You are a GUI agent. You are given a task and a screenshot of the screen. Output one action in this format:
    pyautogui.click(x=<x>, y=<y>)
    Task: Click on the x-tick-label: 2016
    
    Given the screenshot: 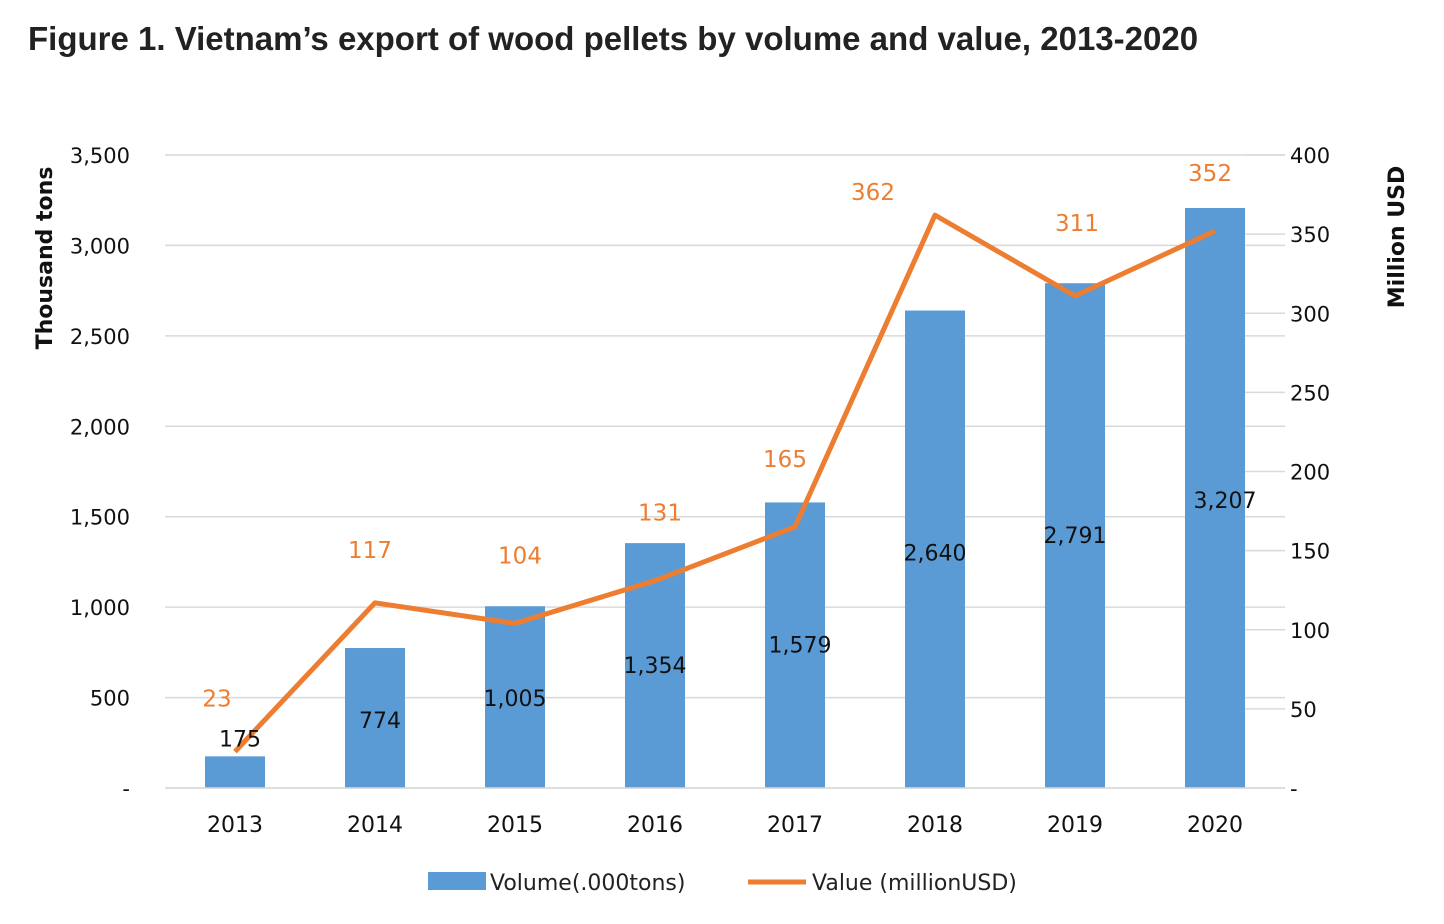 What is the action you would take?
    pyautogui.click(x=655, y=825)
    